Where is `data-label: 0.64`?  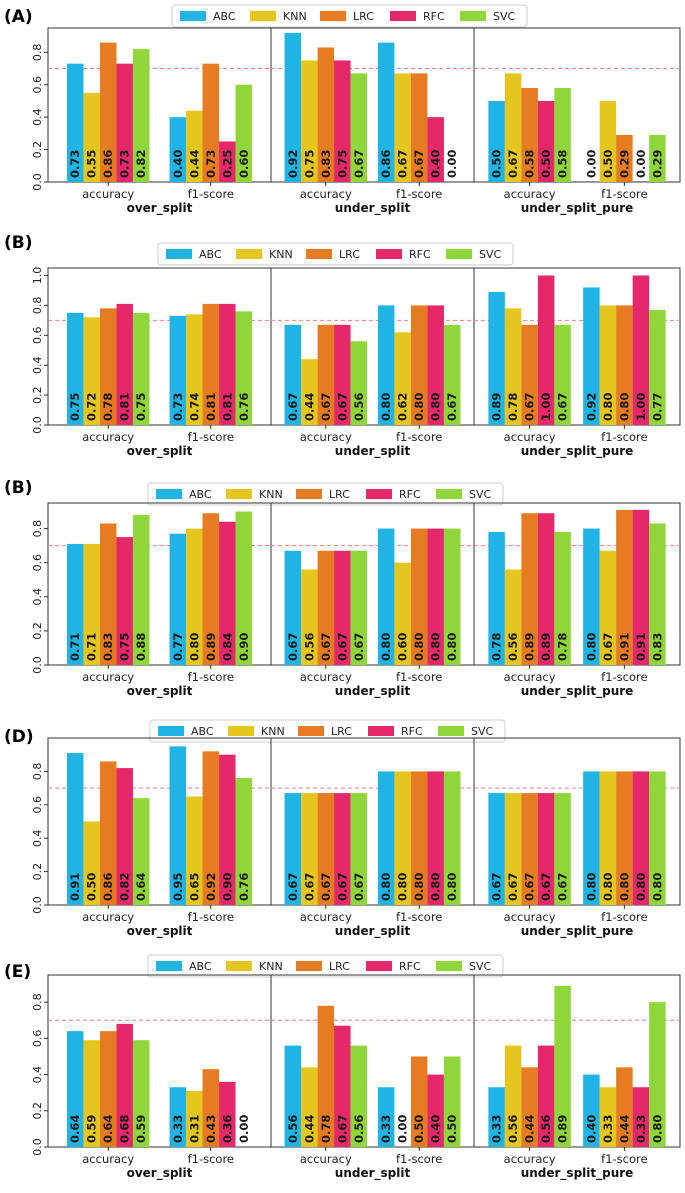 data-label: 0.64 is located at coordinates (108, 1129).